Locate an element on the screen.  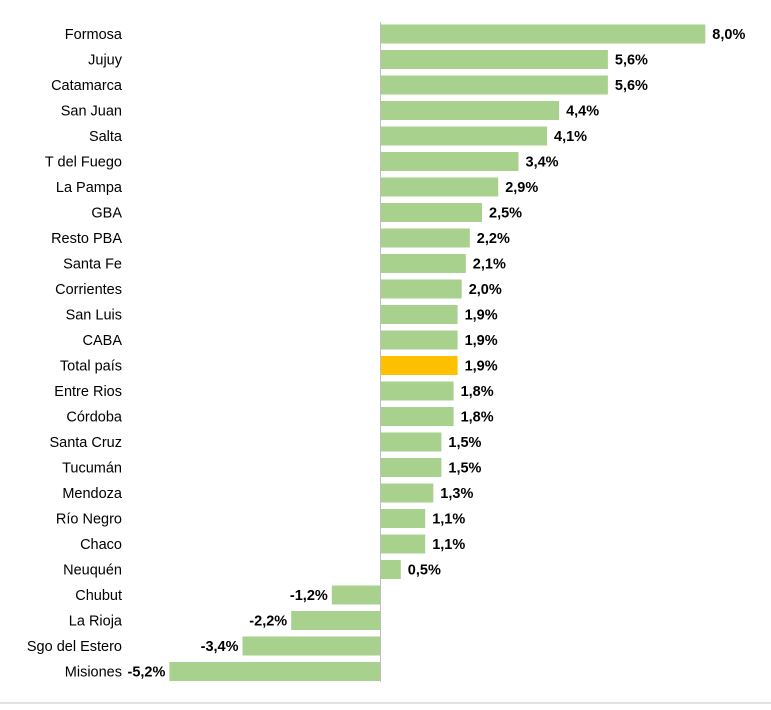
data-label: 2,1% is located at coordinates (489, 265).